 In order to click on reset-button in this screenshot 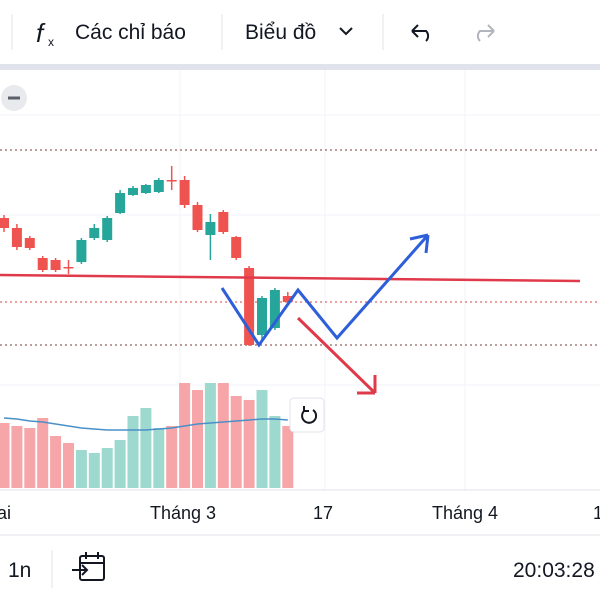, I will do `click(307, 415)`.